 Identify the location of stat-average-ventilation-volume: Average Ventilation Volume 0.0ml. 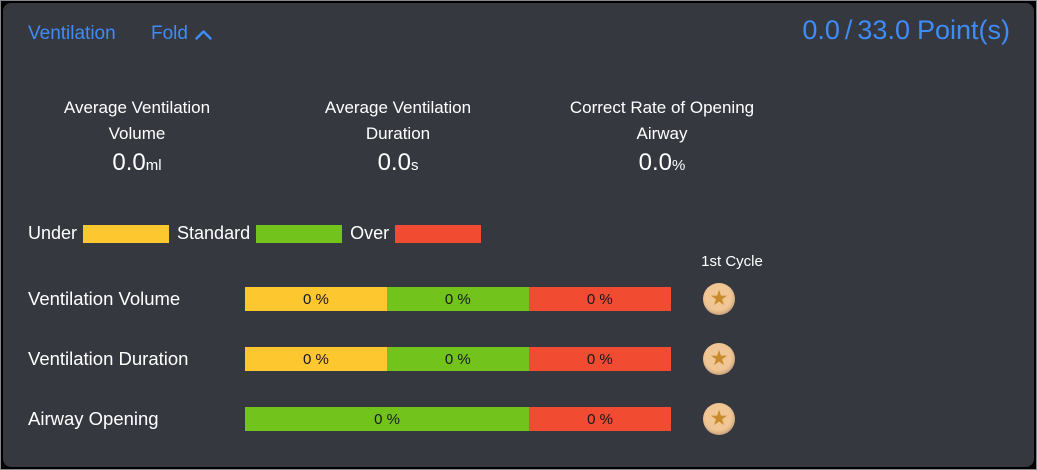
(137, 137).